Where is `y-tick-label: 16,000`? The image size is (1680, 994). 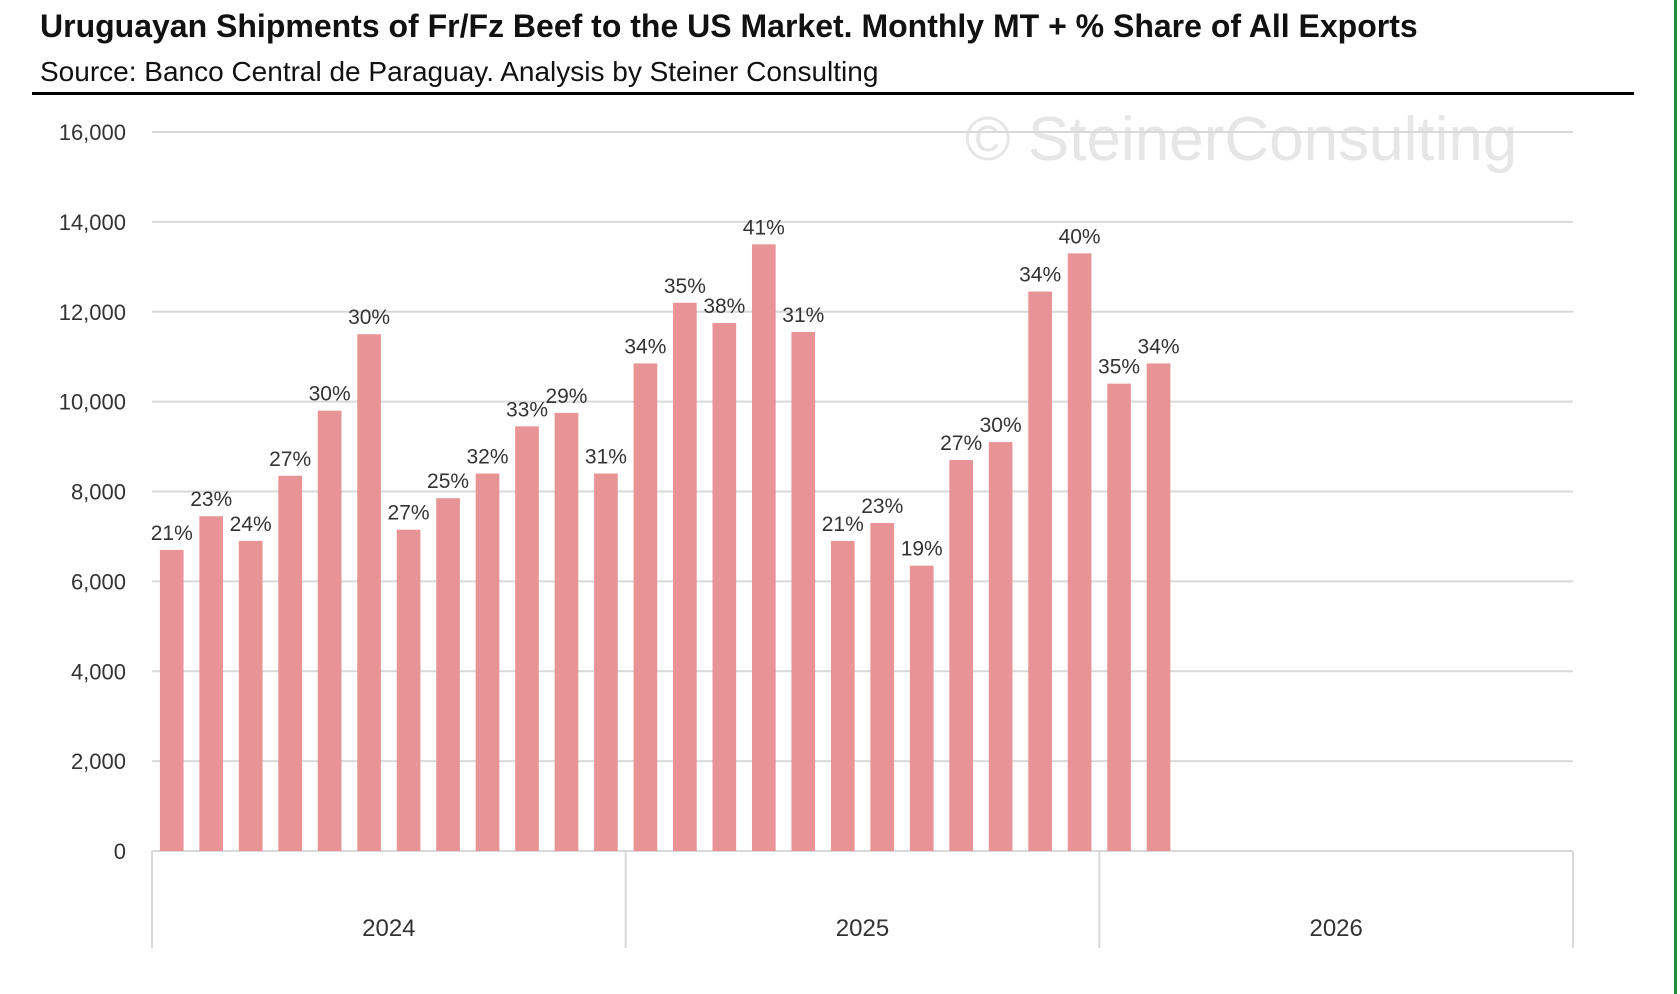 y-tick-label: 16,000 is located at coordinates (92, 132).